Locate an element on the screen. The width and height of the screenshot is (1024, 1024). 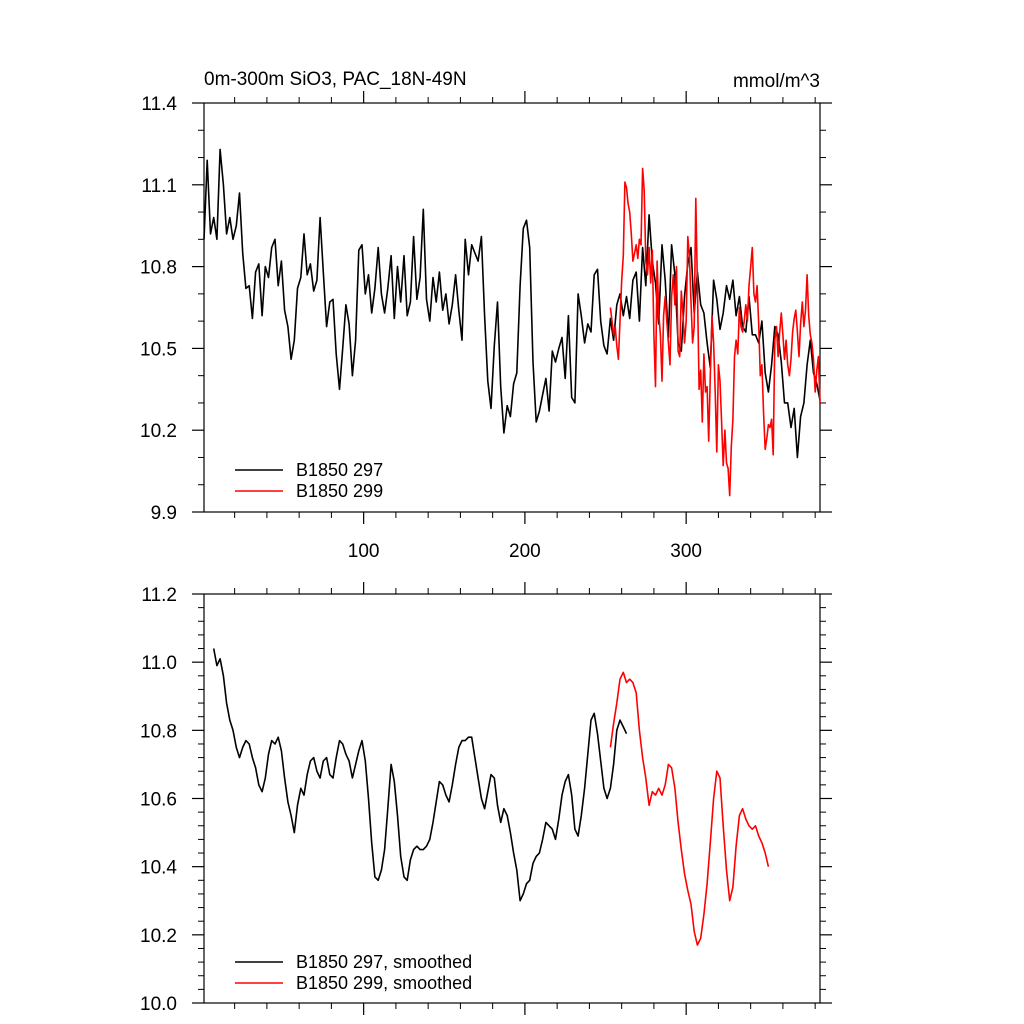
top-y-tick-label: 9.9 is located at coordinates (164, 513).